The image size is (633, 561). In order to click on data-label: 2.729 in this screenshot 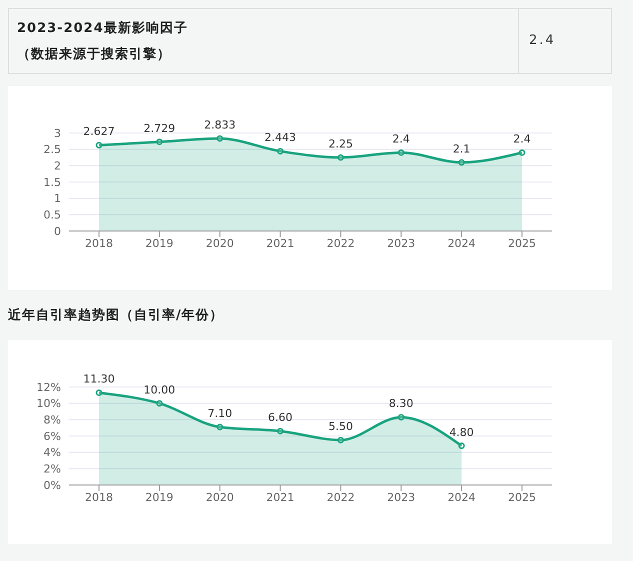, I will do `click(160, 128)`.